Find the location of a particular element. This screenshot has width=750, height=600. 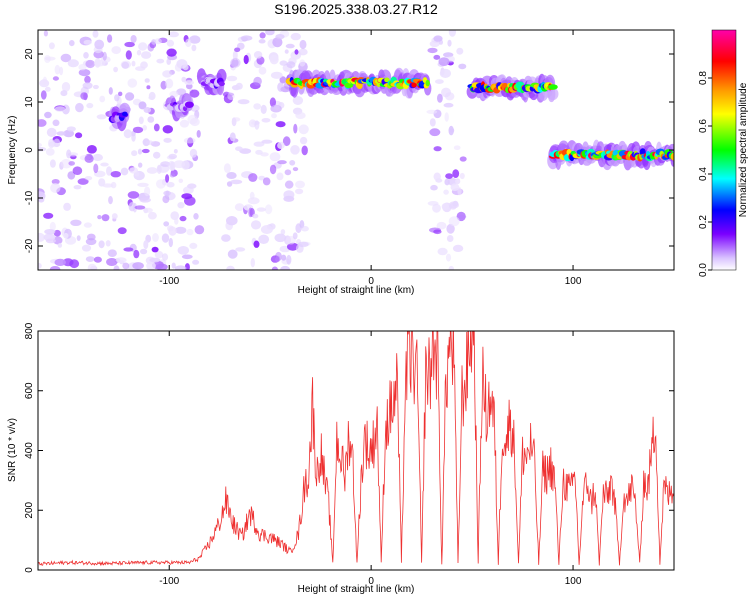

colorbar-label: Normalized spectral amplitude is located at coordinates (743, 149).